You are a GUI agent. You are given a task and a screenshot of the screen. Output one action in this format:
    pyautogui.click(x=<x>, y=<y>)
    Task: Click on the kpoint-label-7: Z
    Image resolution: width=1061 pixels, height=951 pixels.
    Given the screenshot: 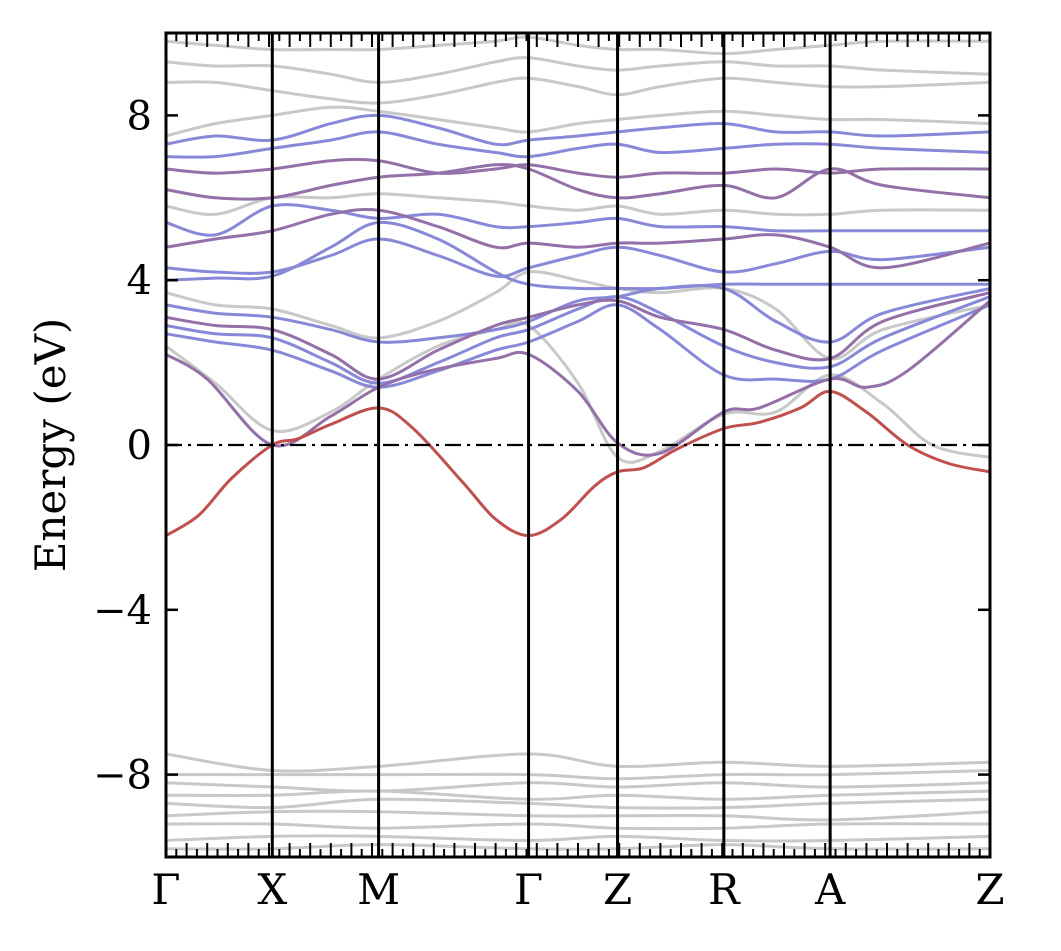 What is the action you would take?
    pyautogui.click(x=989, y=889)
    